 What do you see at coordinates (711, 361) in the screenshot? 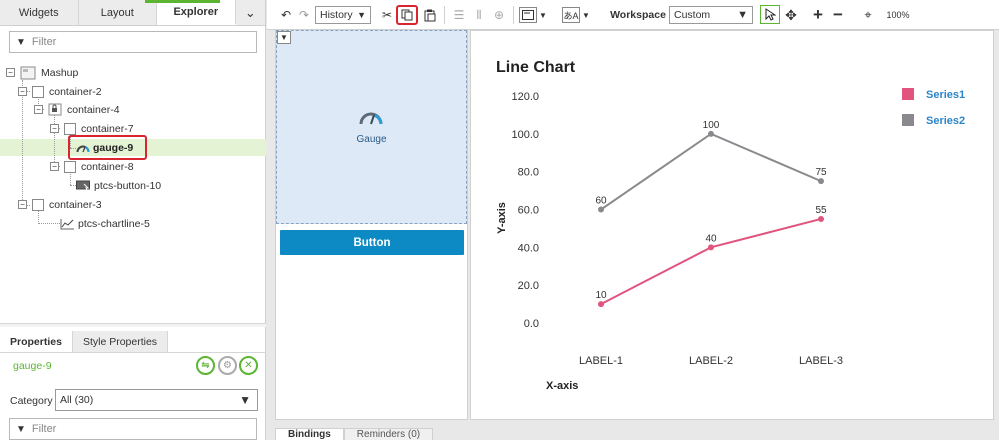
I see `x-tick-label: LABEL-2` at bounding box center [711, 361].